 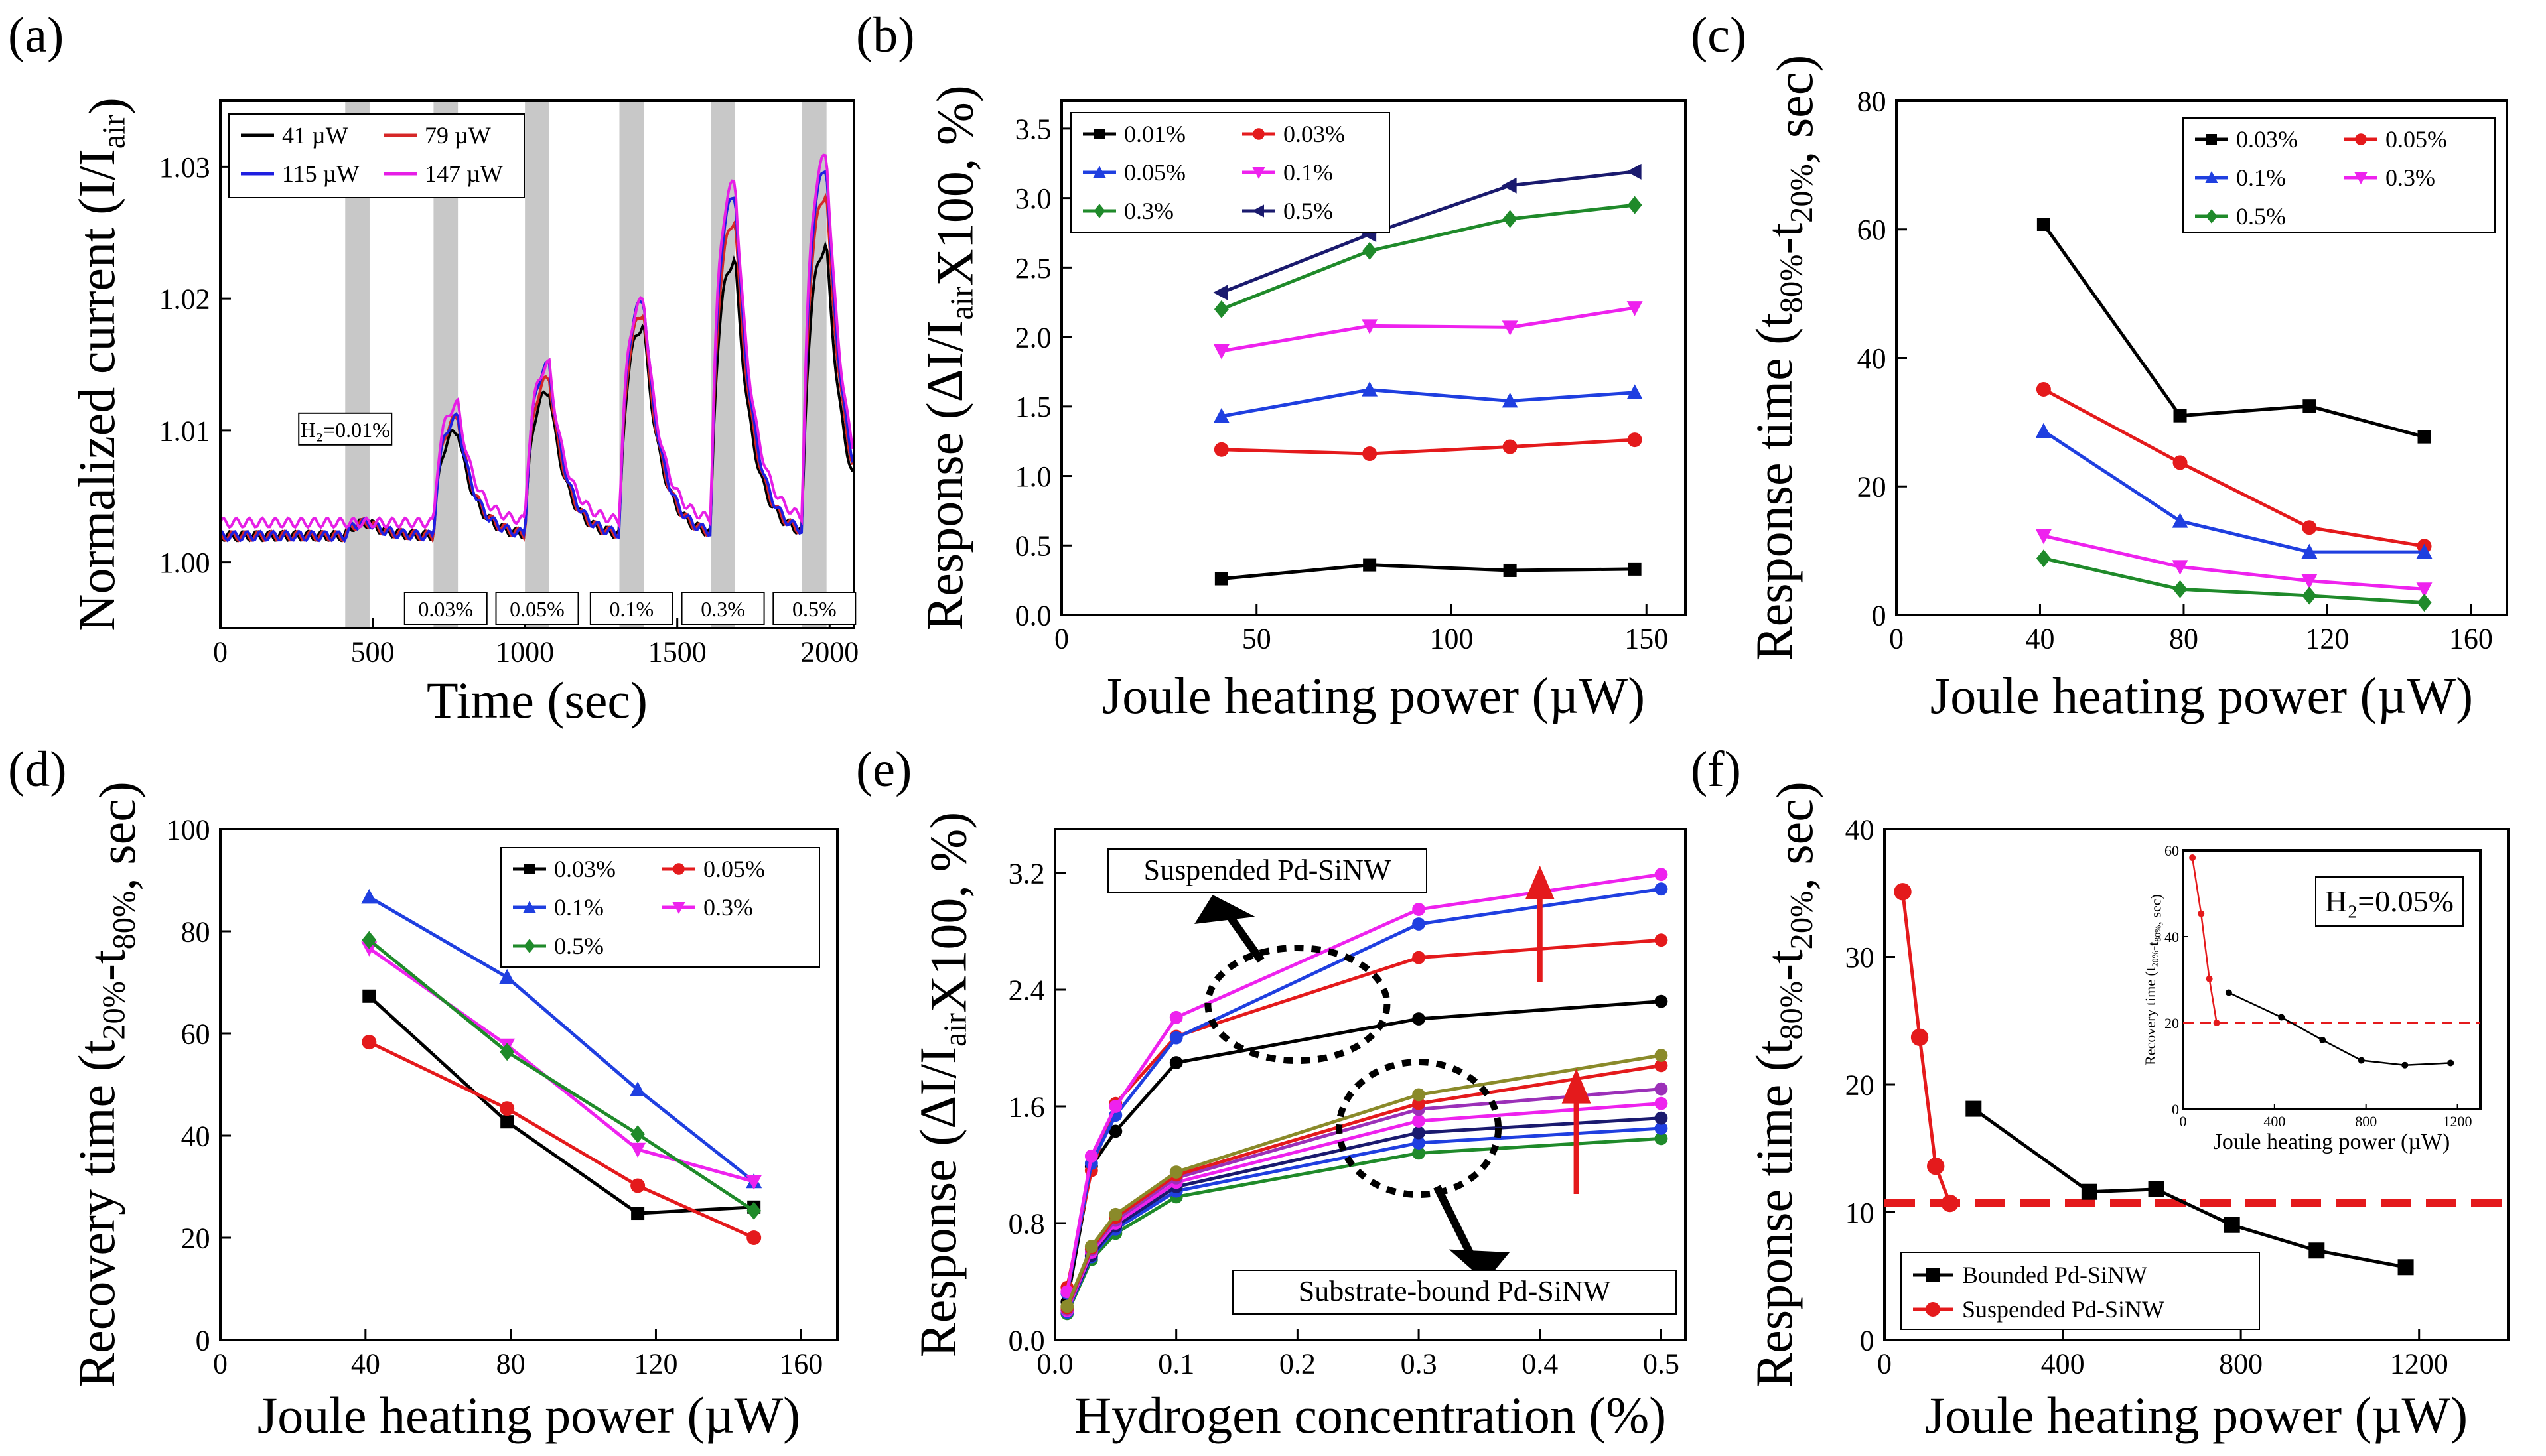 I want to click on plot-frame, so click(x=529, y=1084).